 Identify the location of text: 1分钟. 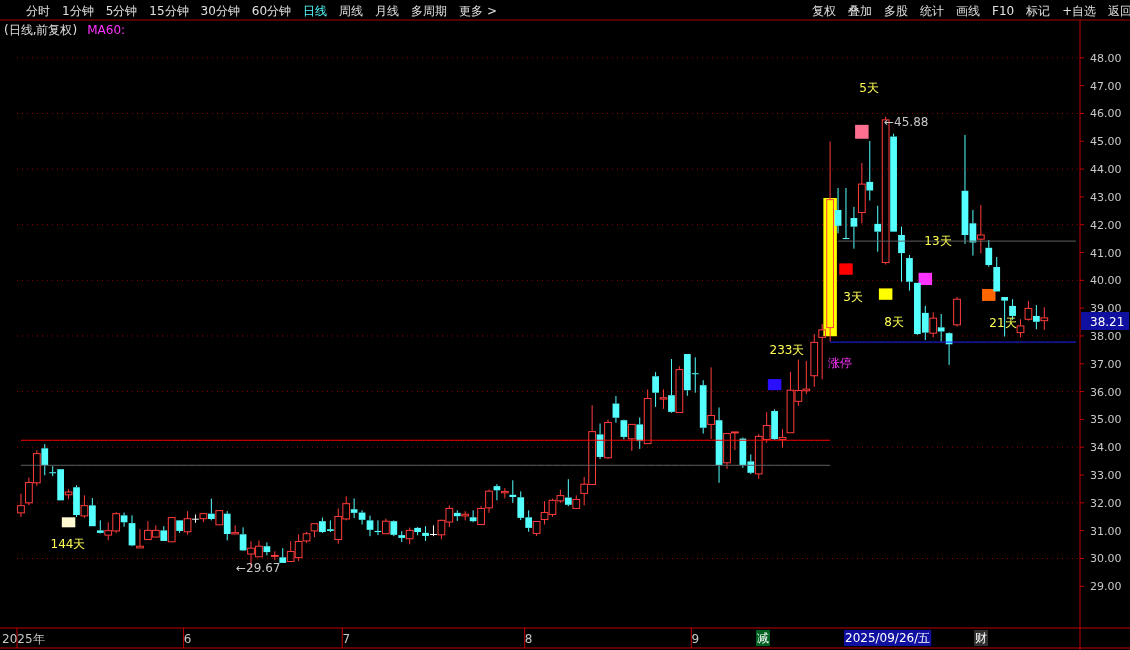
(78, 11).